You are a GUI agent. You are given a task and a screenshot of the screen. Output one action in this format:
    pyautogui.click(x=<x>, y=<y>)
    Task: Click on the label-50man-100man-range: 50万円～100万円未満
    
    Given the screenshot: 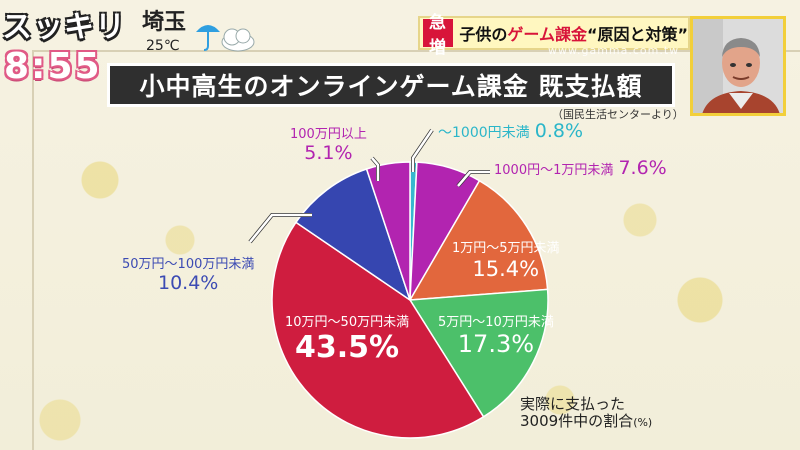 What is the action you would take?
    pyautogui.click(x=188, y=264)
    